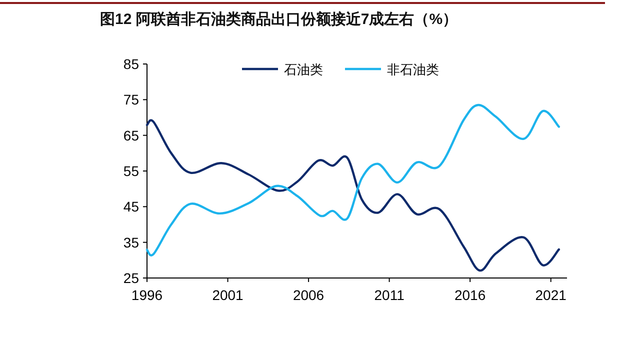  What do you see at coordinates (551, 295) in the screenshot?
I see `x-tick-label: 2021` at bounding box center [551, 295].